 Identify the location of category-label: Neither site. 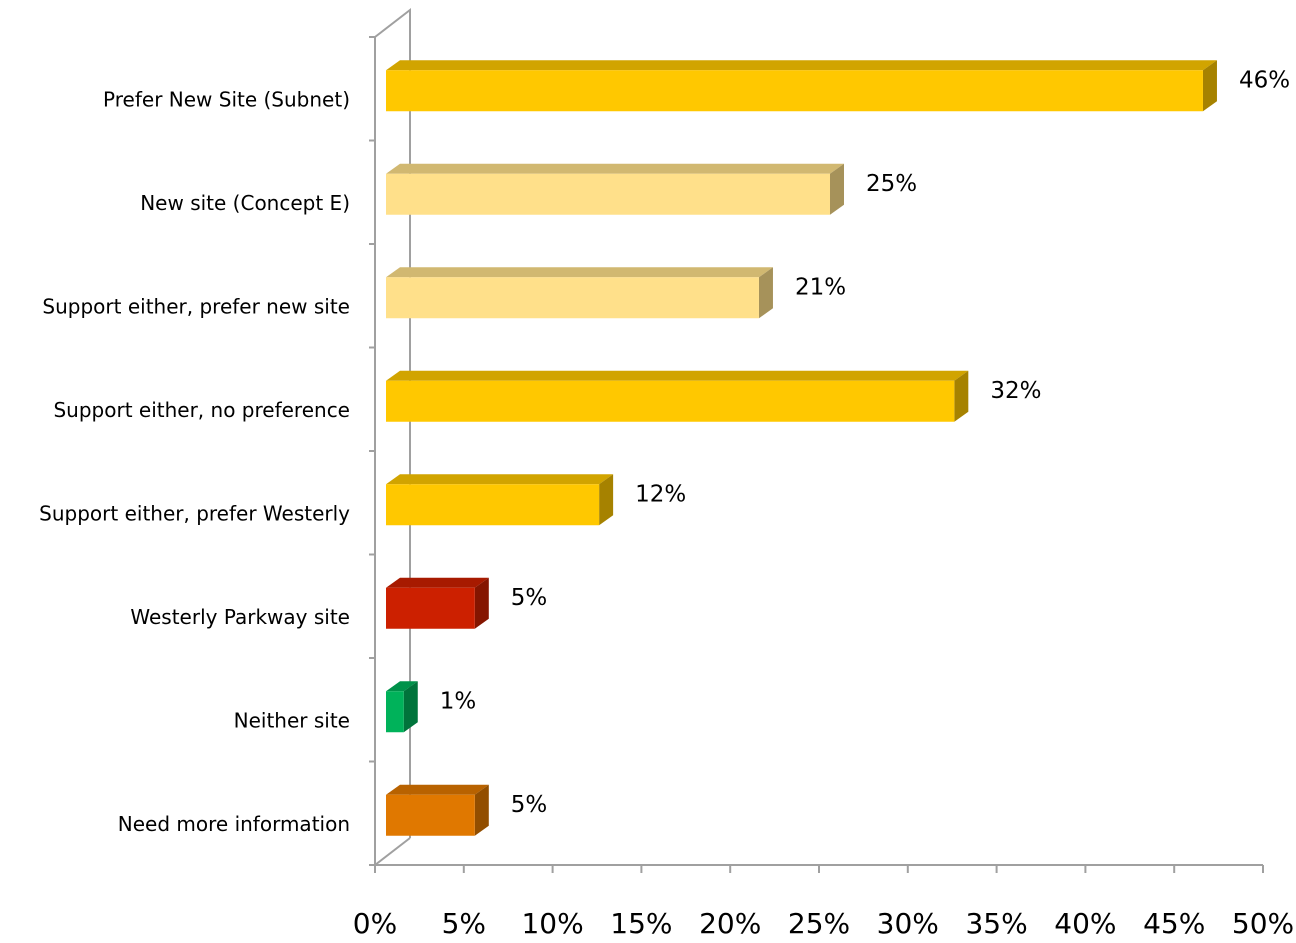
(292, 720).